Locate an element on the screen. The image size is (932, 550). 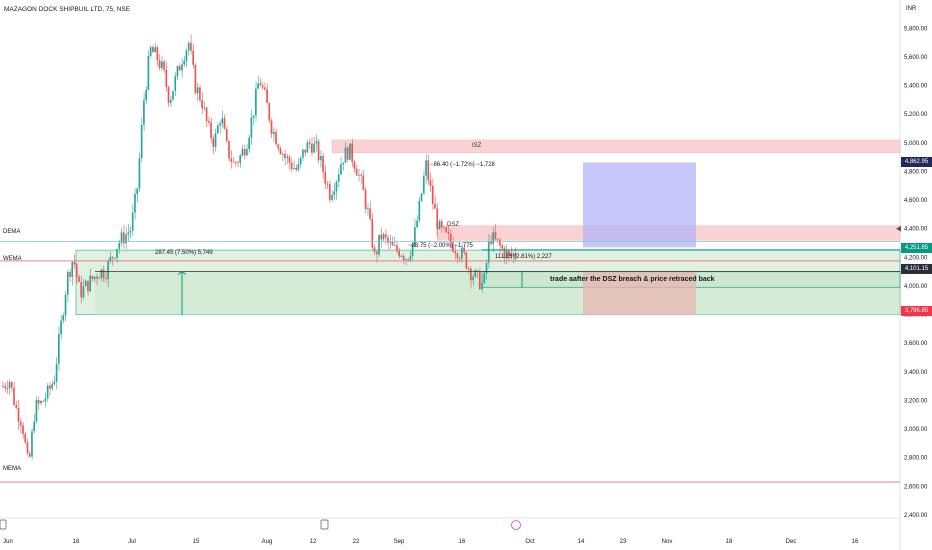
x-tick-label: Aug is located at coordinates (267, 542).